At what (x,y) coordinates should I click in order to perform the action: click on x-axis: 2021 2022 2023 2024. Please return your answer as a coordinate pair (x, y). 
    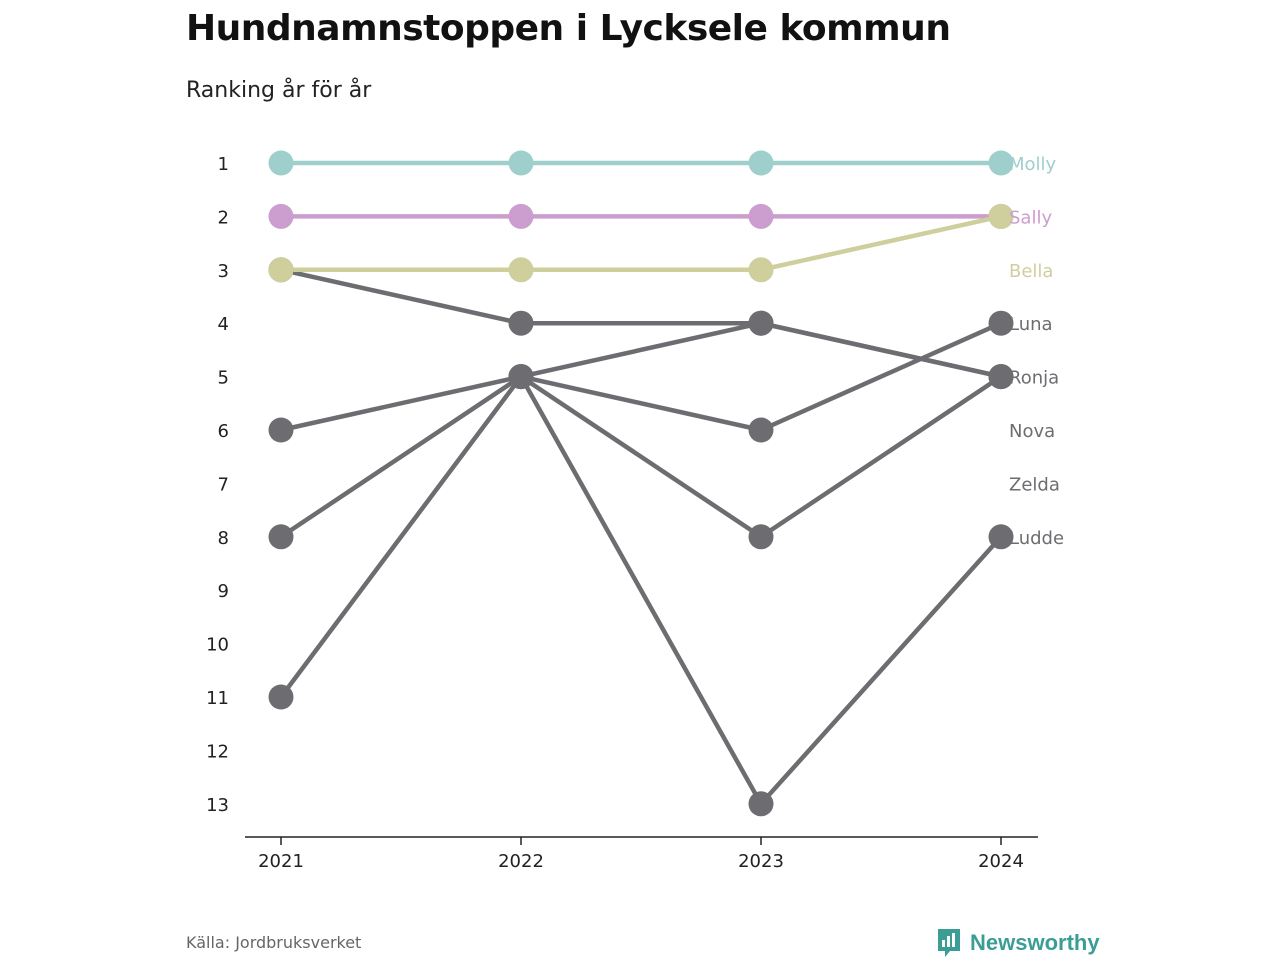
    Looking at the image, I should click on (641, 854).